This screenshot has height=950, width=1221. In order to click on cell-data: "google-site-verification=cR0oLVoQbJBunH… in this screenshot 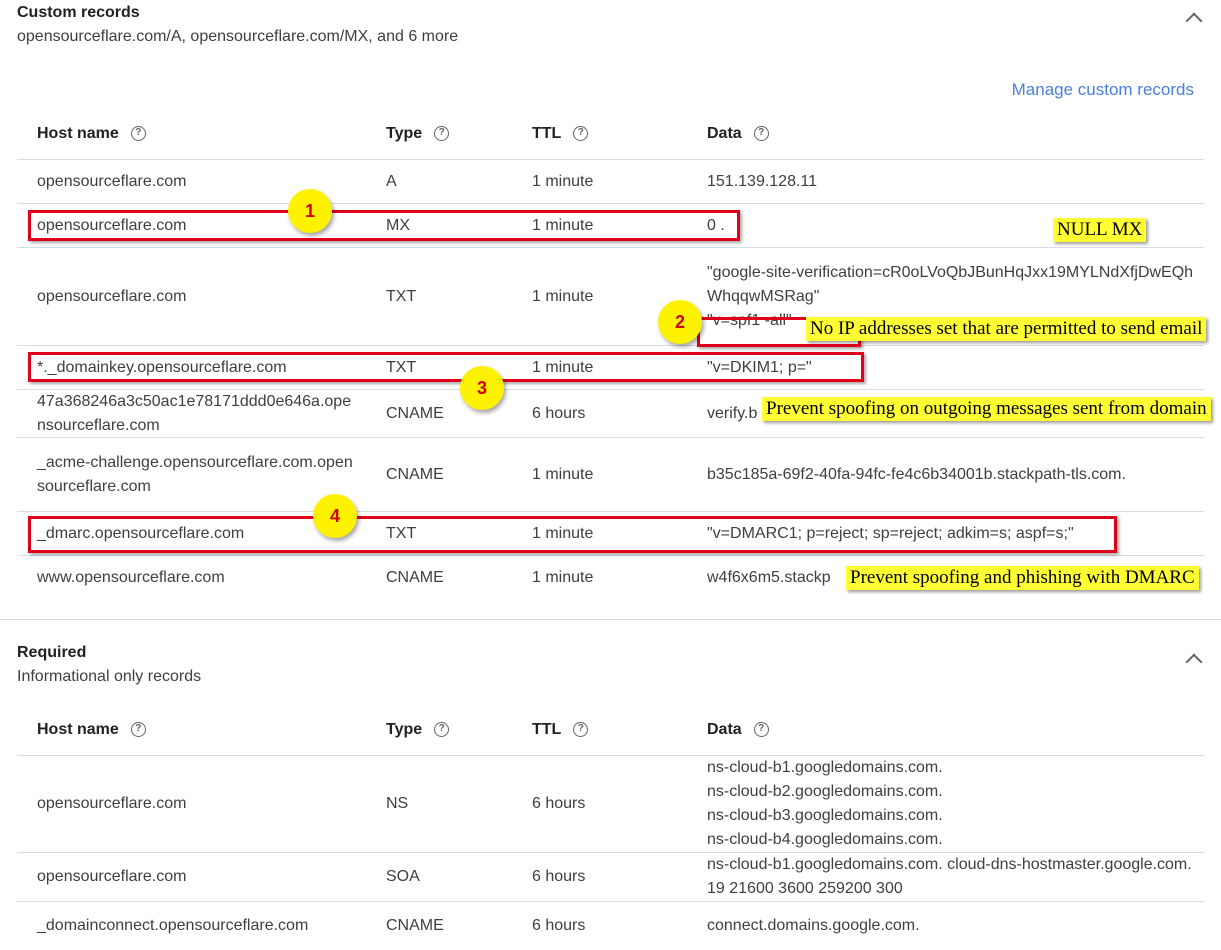, I will do `click(952, 296)`.